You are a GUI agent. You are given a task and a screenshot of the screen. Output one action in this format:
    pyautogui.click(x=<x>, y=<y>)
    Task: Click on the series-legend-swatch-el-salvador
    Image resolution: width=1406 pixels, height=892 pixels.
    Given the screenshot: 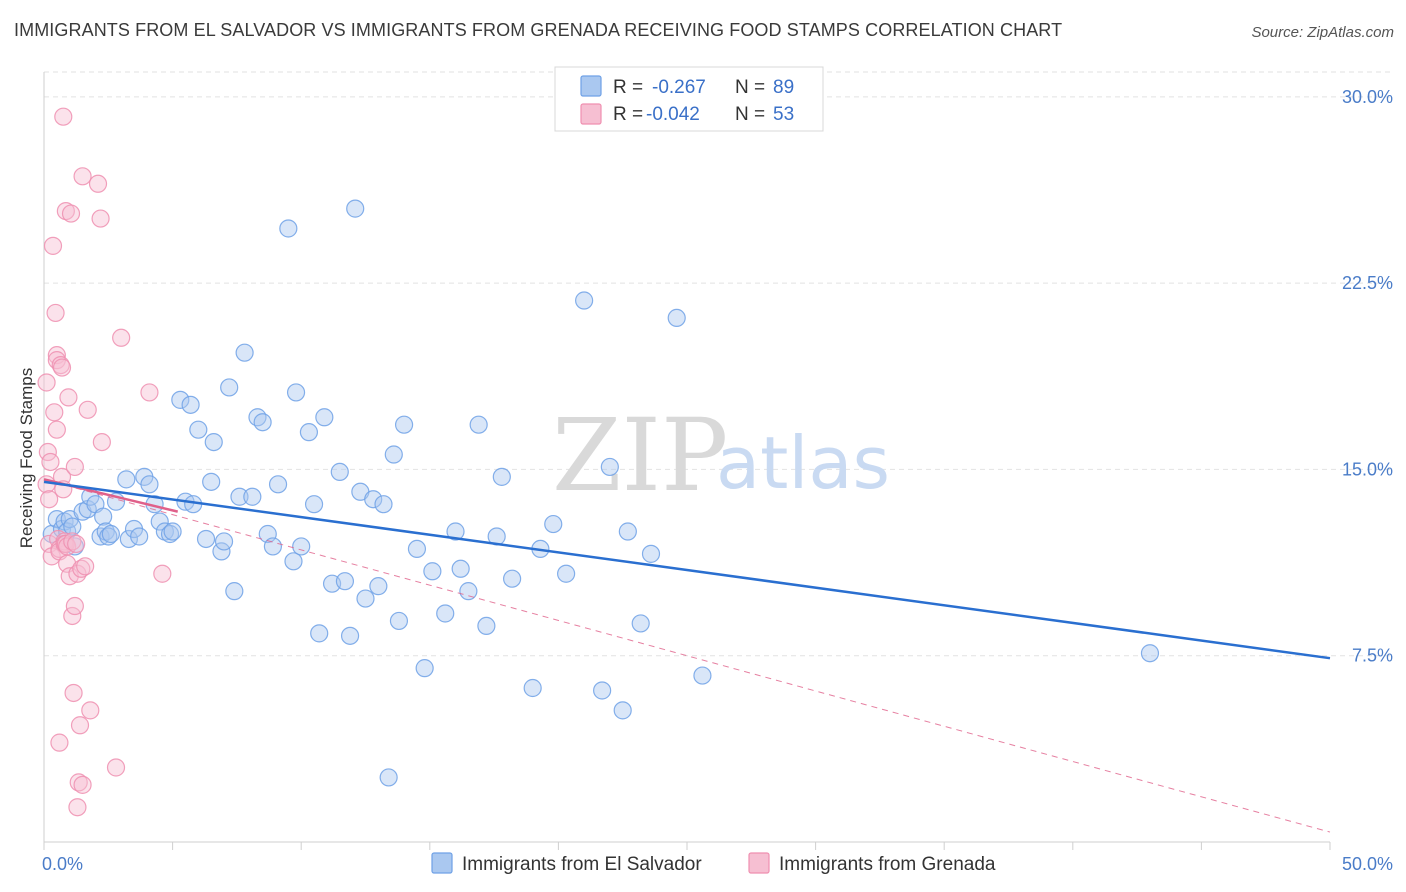 What is the action you would take?
    pyautogui.click(x=442, y=863)
    